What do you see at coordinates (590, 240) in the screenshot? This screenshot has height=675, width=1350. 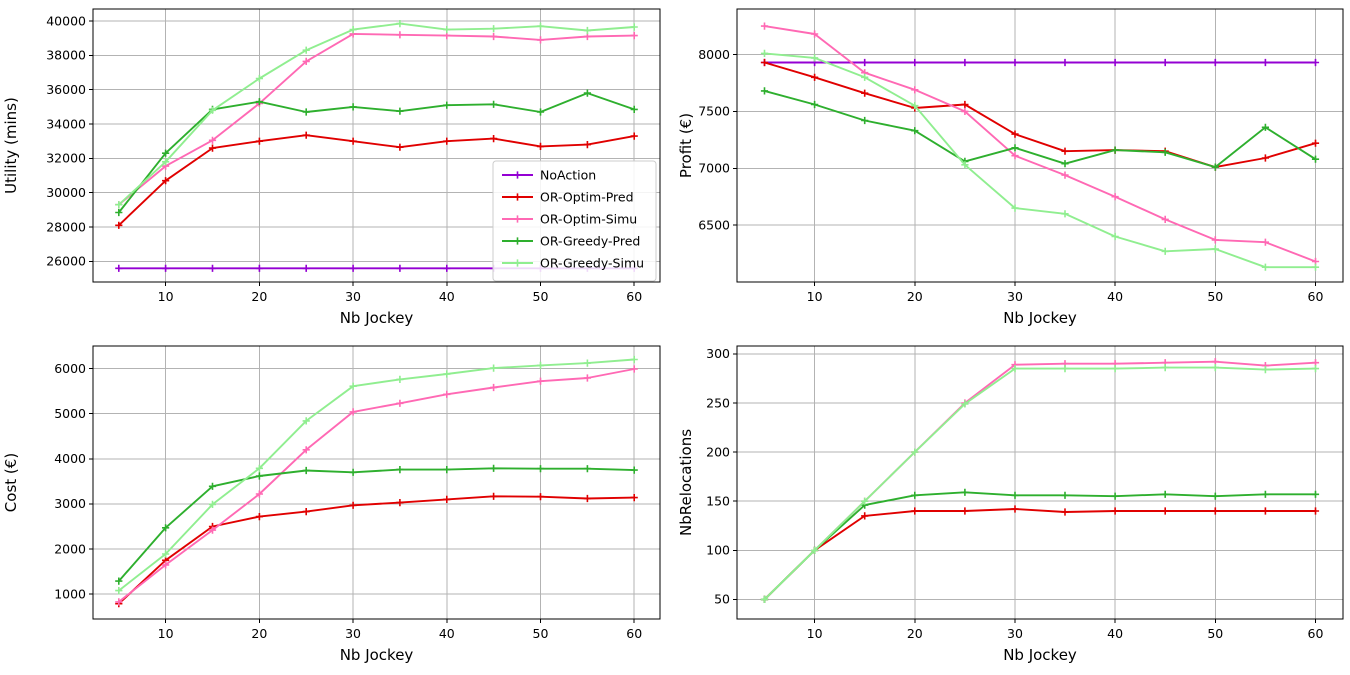 I see `legend-item-label: OR-Greedy-Pred` at bounding box center [590, 240].